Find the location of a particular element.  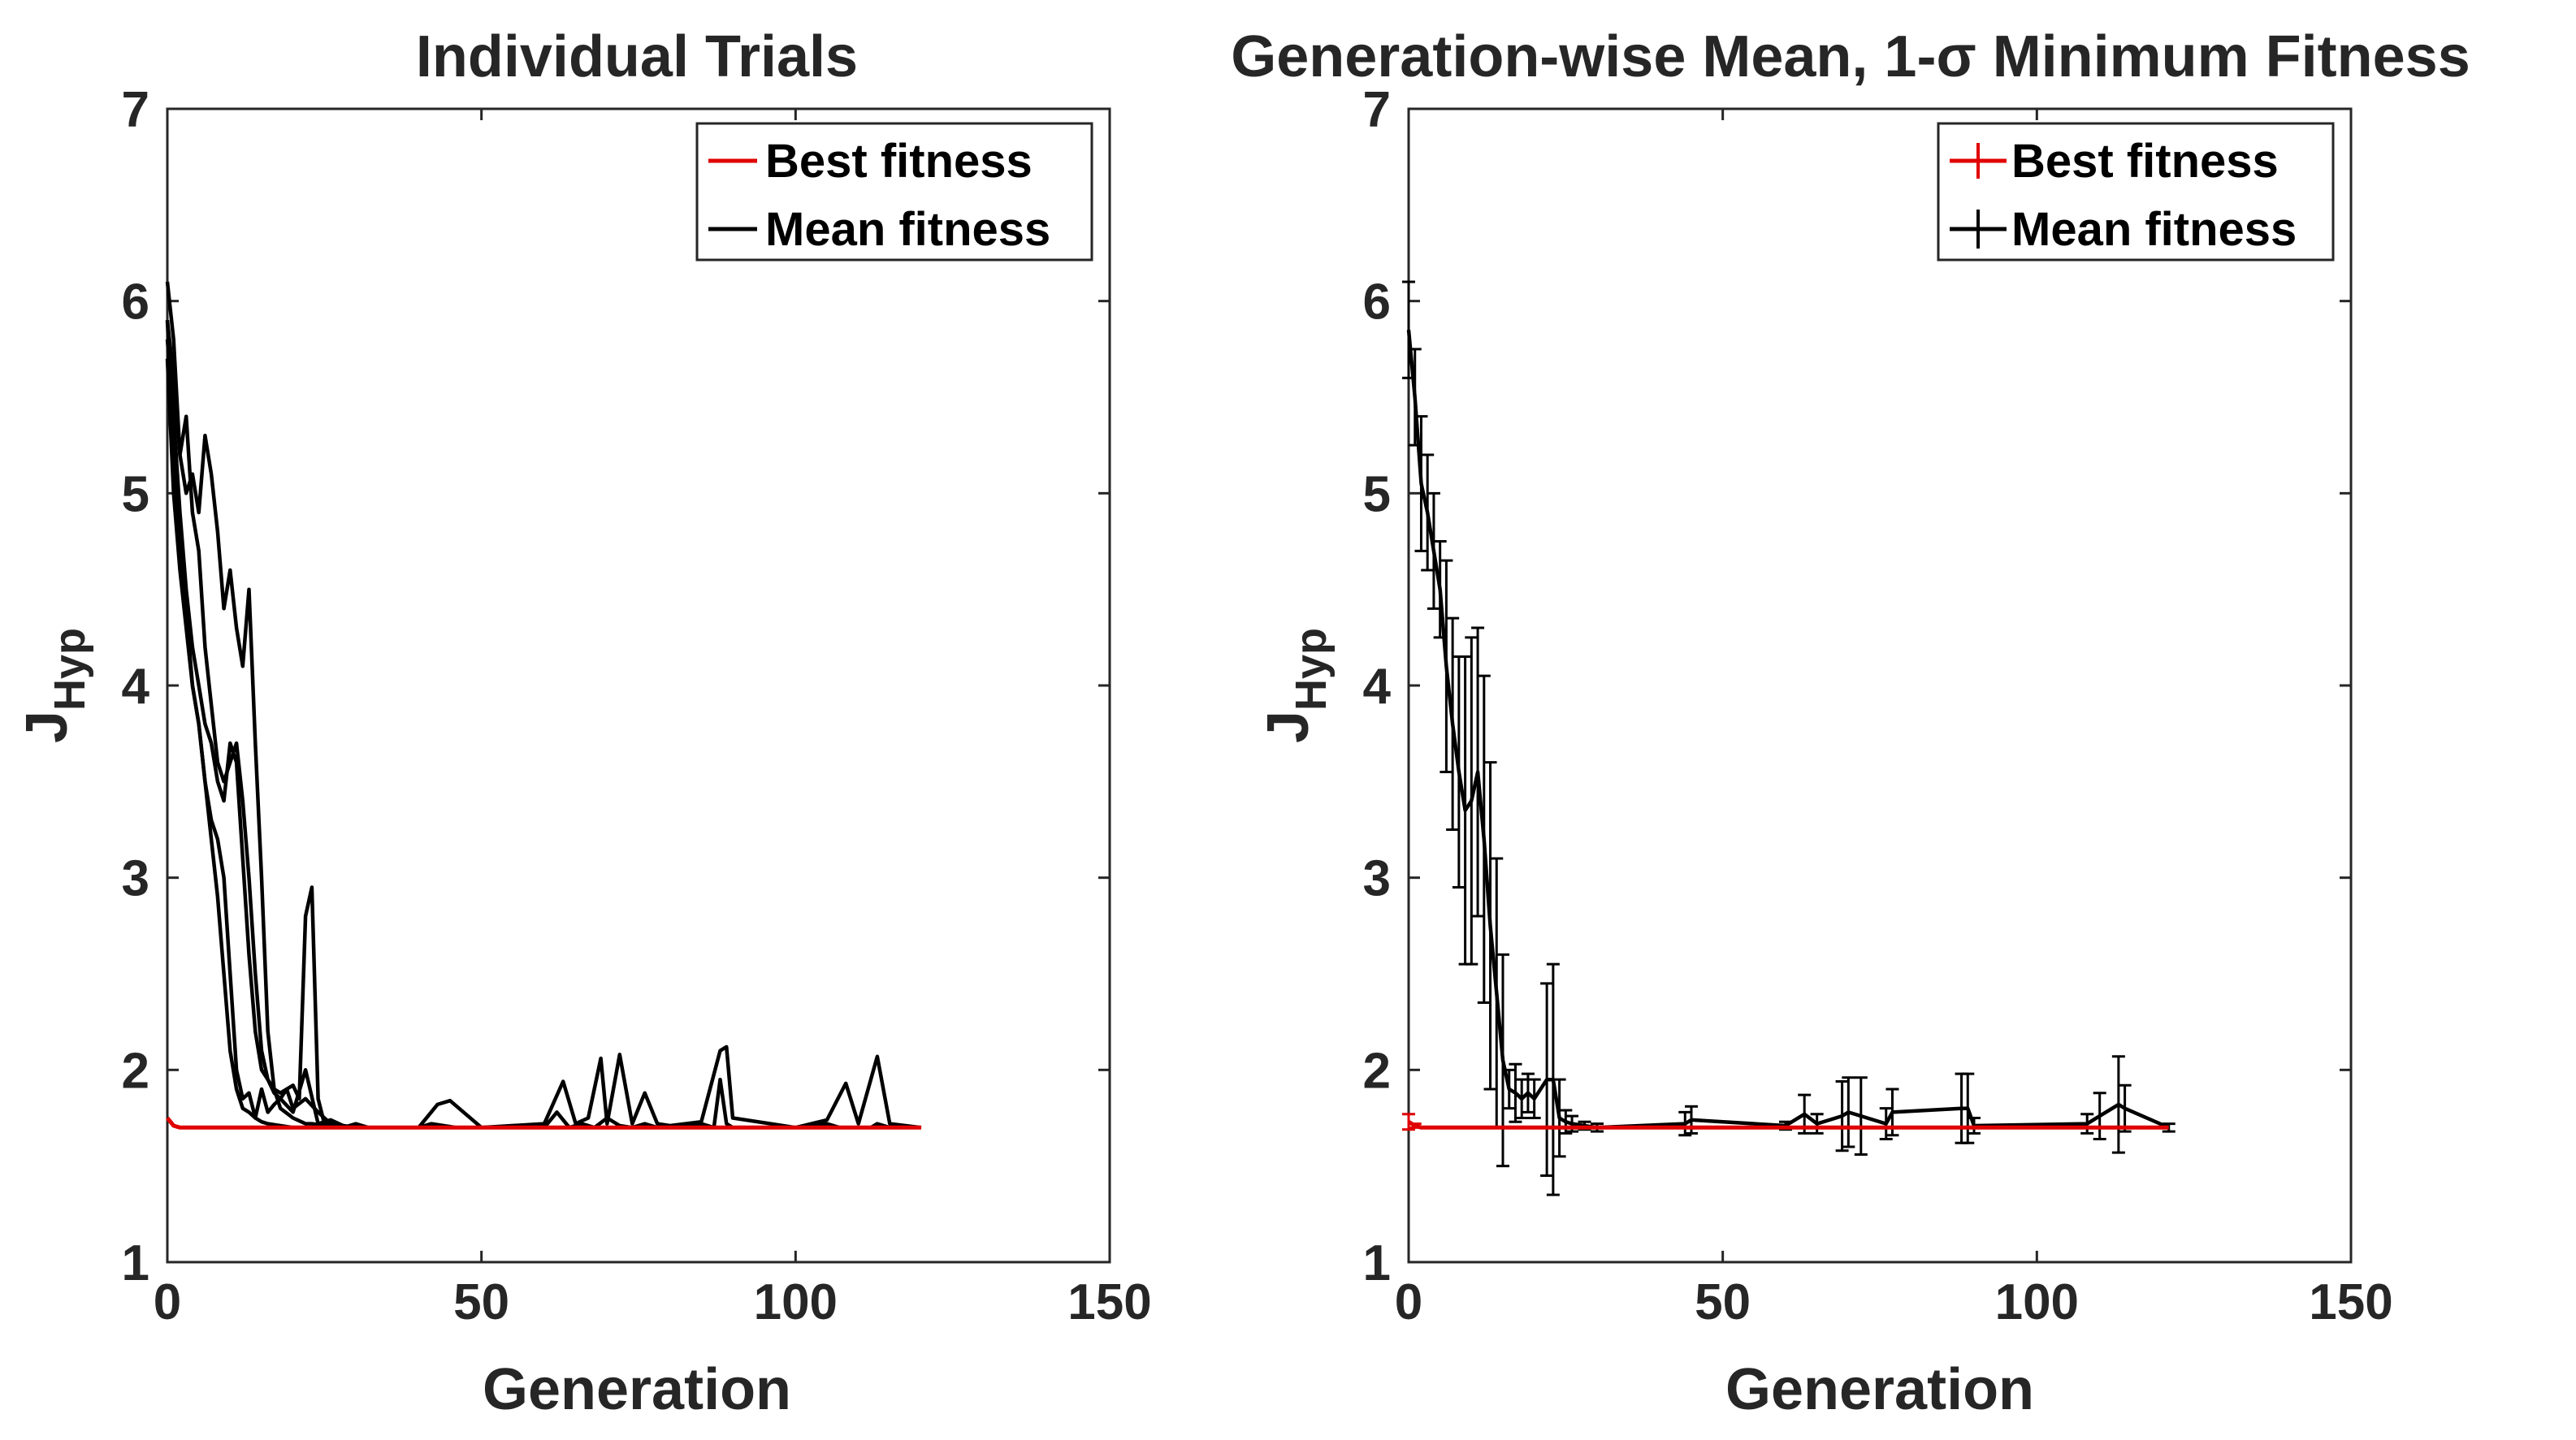

chart-title: Individual Trials is located at coordinates (637, 56).